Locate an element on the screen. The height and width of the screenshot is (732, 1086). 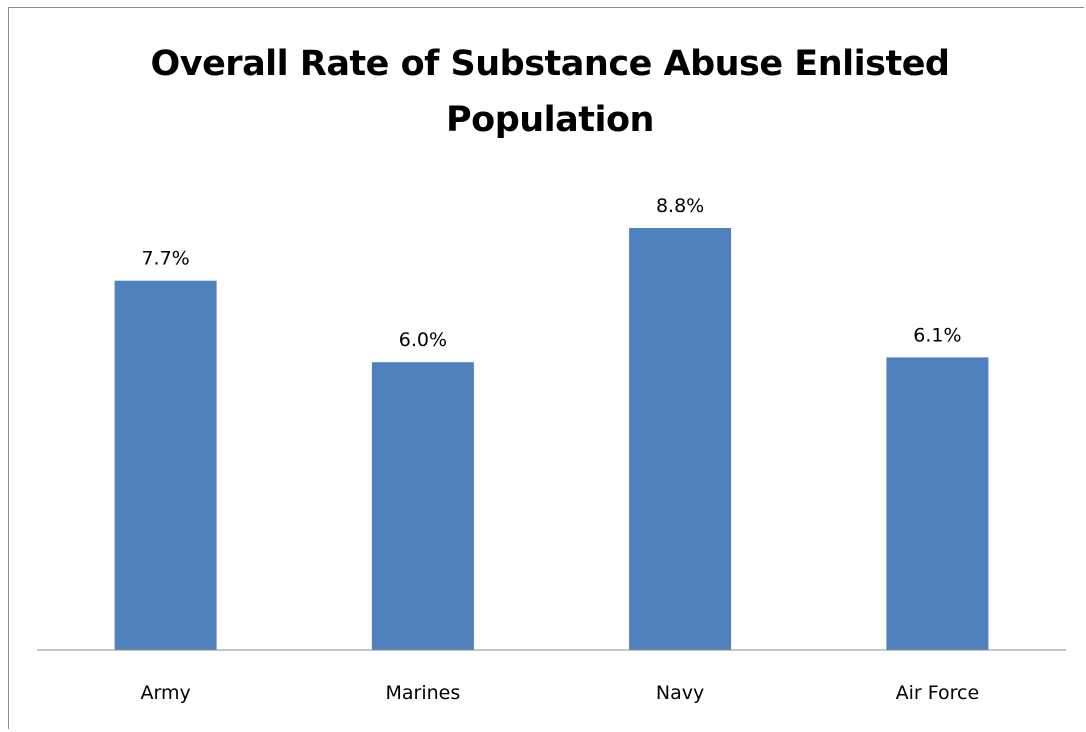
bar-army is located at coordinates (165, 465).